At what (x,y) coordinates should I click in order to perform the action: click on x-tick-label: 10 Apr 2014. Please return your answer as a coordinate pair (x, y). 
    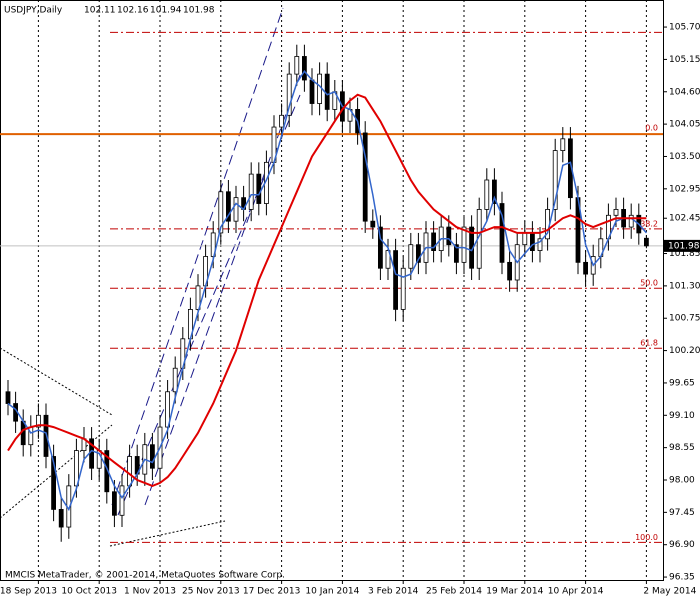
    Looking at the image, I should click on (576, 592).